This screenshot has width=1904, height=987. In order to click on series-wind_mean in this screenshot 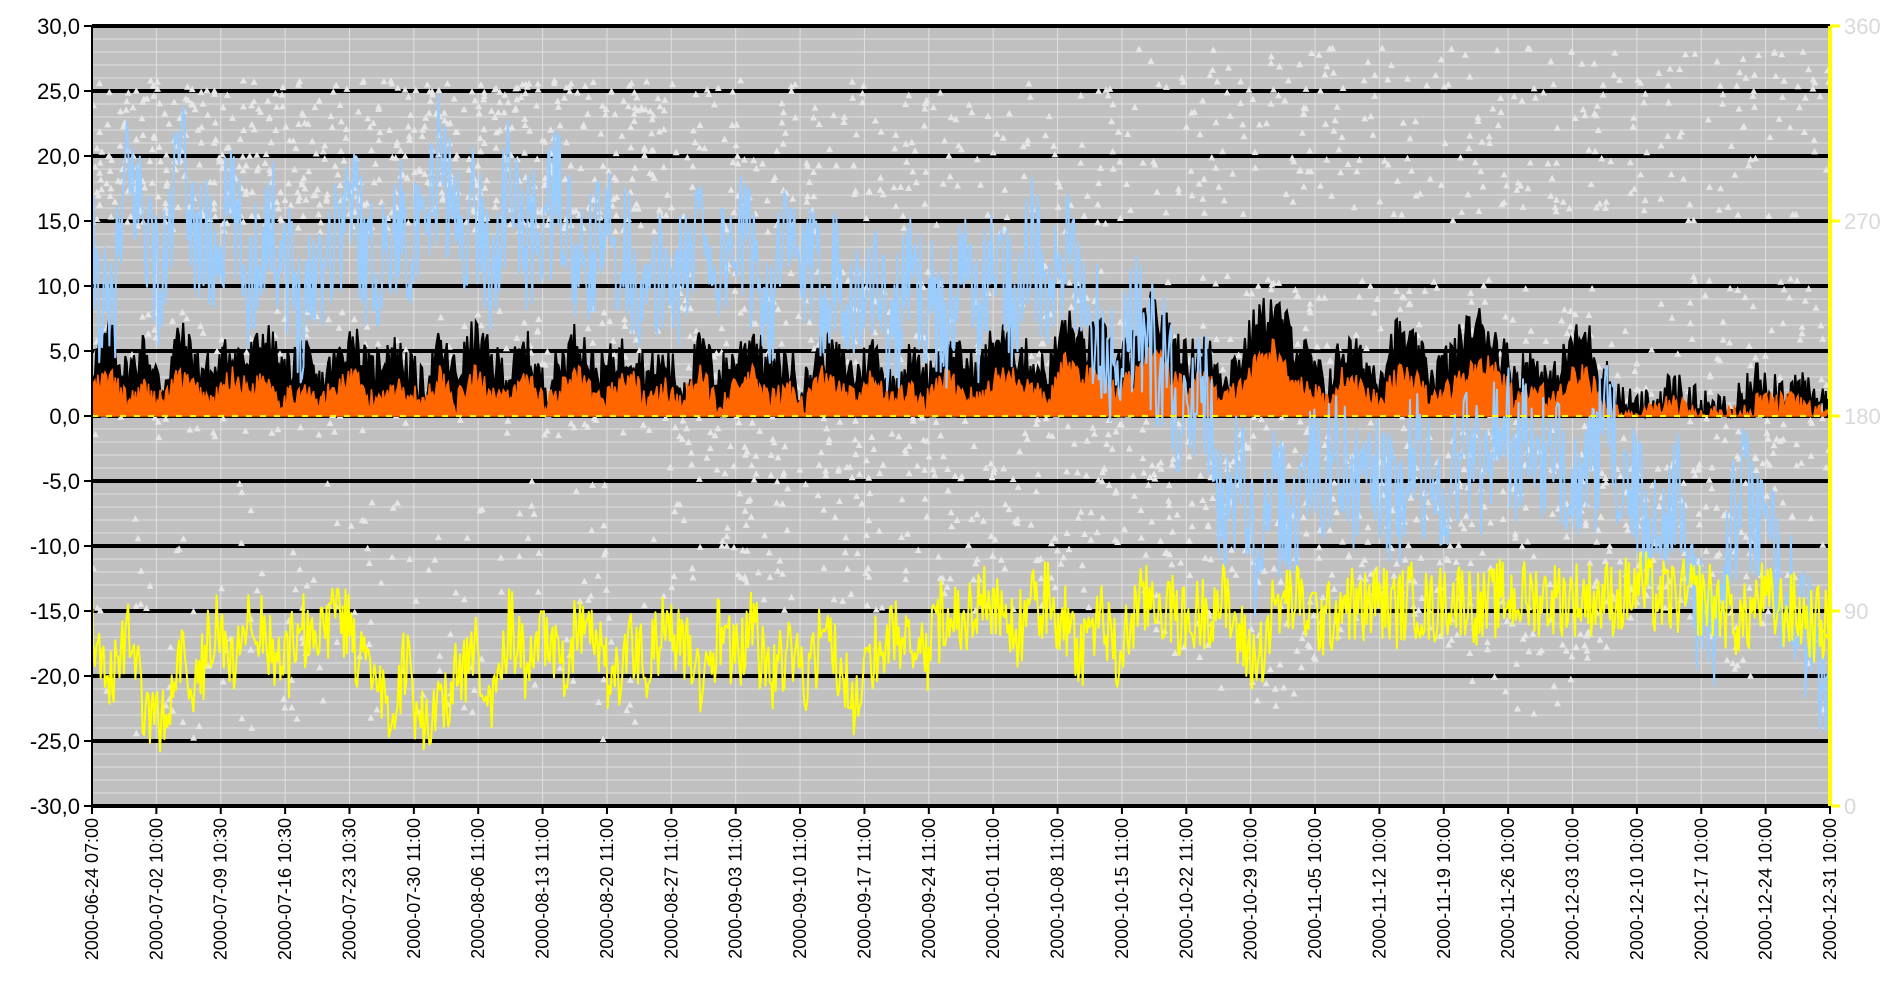, I will do `click(961, 378)`.